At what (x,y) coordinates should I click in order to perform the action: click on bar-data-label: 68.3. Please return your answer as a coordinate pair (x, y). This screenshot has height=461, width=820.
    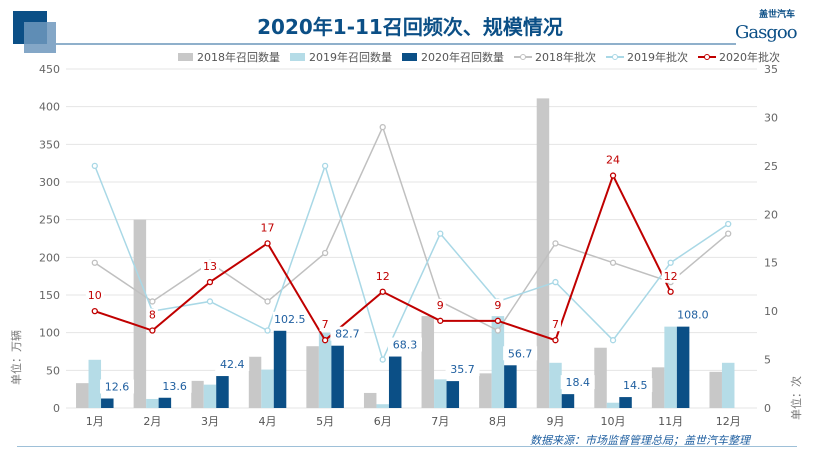
    Looking at the image, I should click on (405, 345).